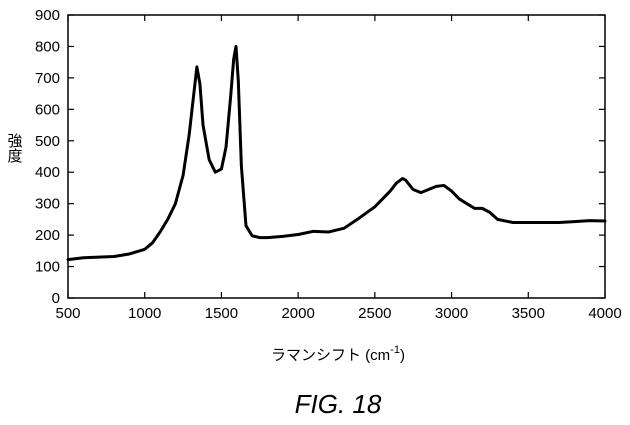 This screenshot has width=630, height=425. I want to click on x-axis-label-suffix: ), so click(402, 355).